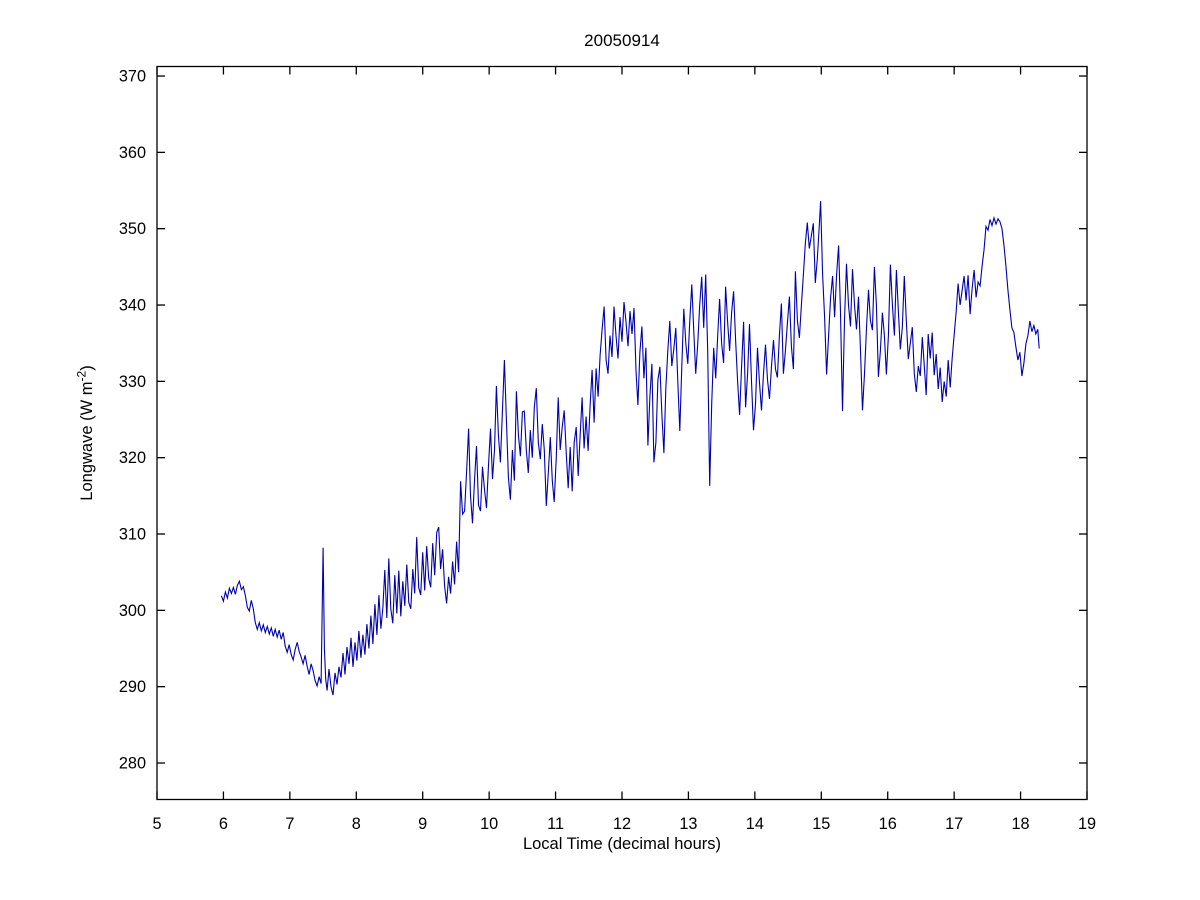 The height and width of the screenshot is (900, 1200). Describe the element at coordinates (132, 306) in the screenshot. I see `y-tick-label: 340` at that location.